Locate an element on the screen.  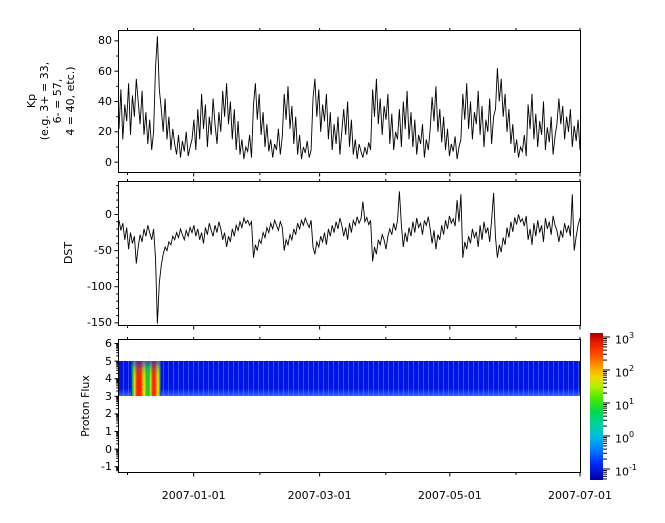
colorbar-tick-label: 10³ is located at coordinates (625, 339).